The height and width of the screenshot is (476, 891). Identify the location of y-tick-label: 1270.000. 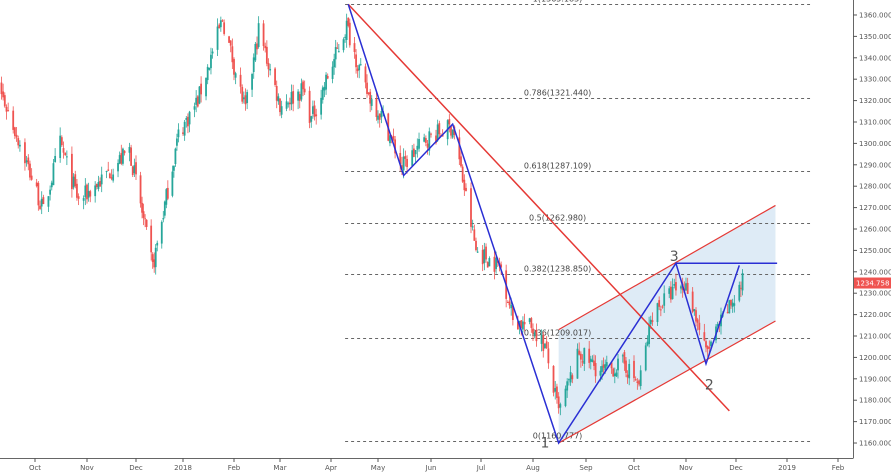
(875, 208).